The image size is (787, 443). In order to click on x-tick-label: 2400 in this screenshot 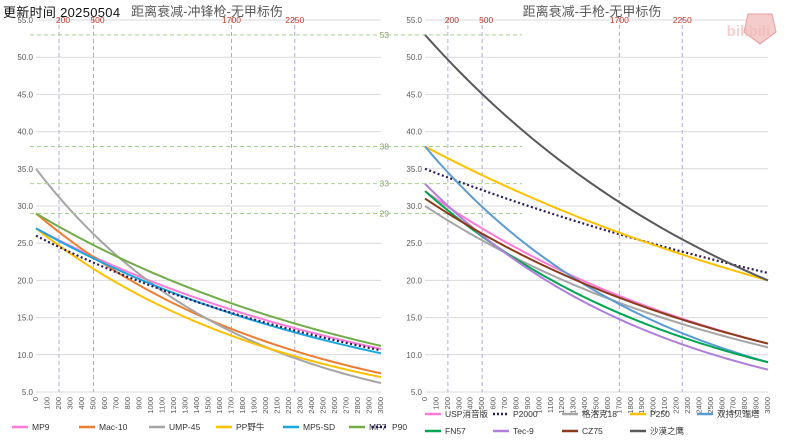, I will do `click(311, 405)`.